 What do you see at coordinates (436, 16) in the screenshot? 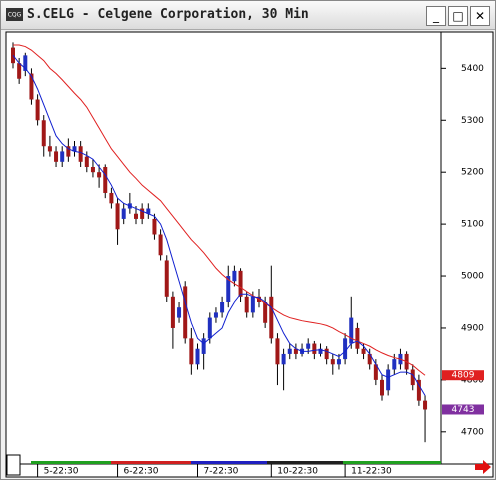
I see `minimize-button: _` at bounding box center [436, 16].